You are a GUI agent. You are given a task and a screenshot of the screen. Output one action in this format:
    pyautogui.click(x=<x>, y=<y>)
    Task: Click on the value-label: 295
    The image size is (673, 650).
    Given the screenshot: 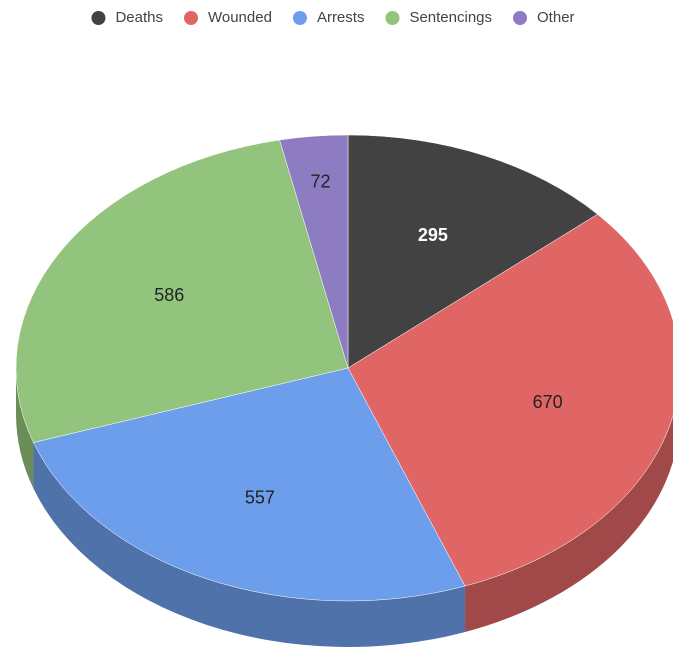 What is the action you would take?
    pyautogui.click(x=433, y=235)
    